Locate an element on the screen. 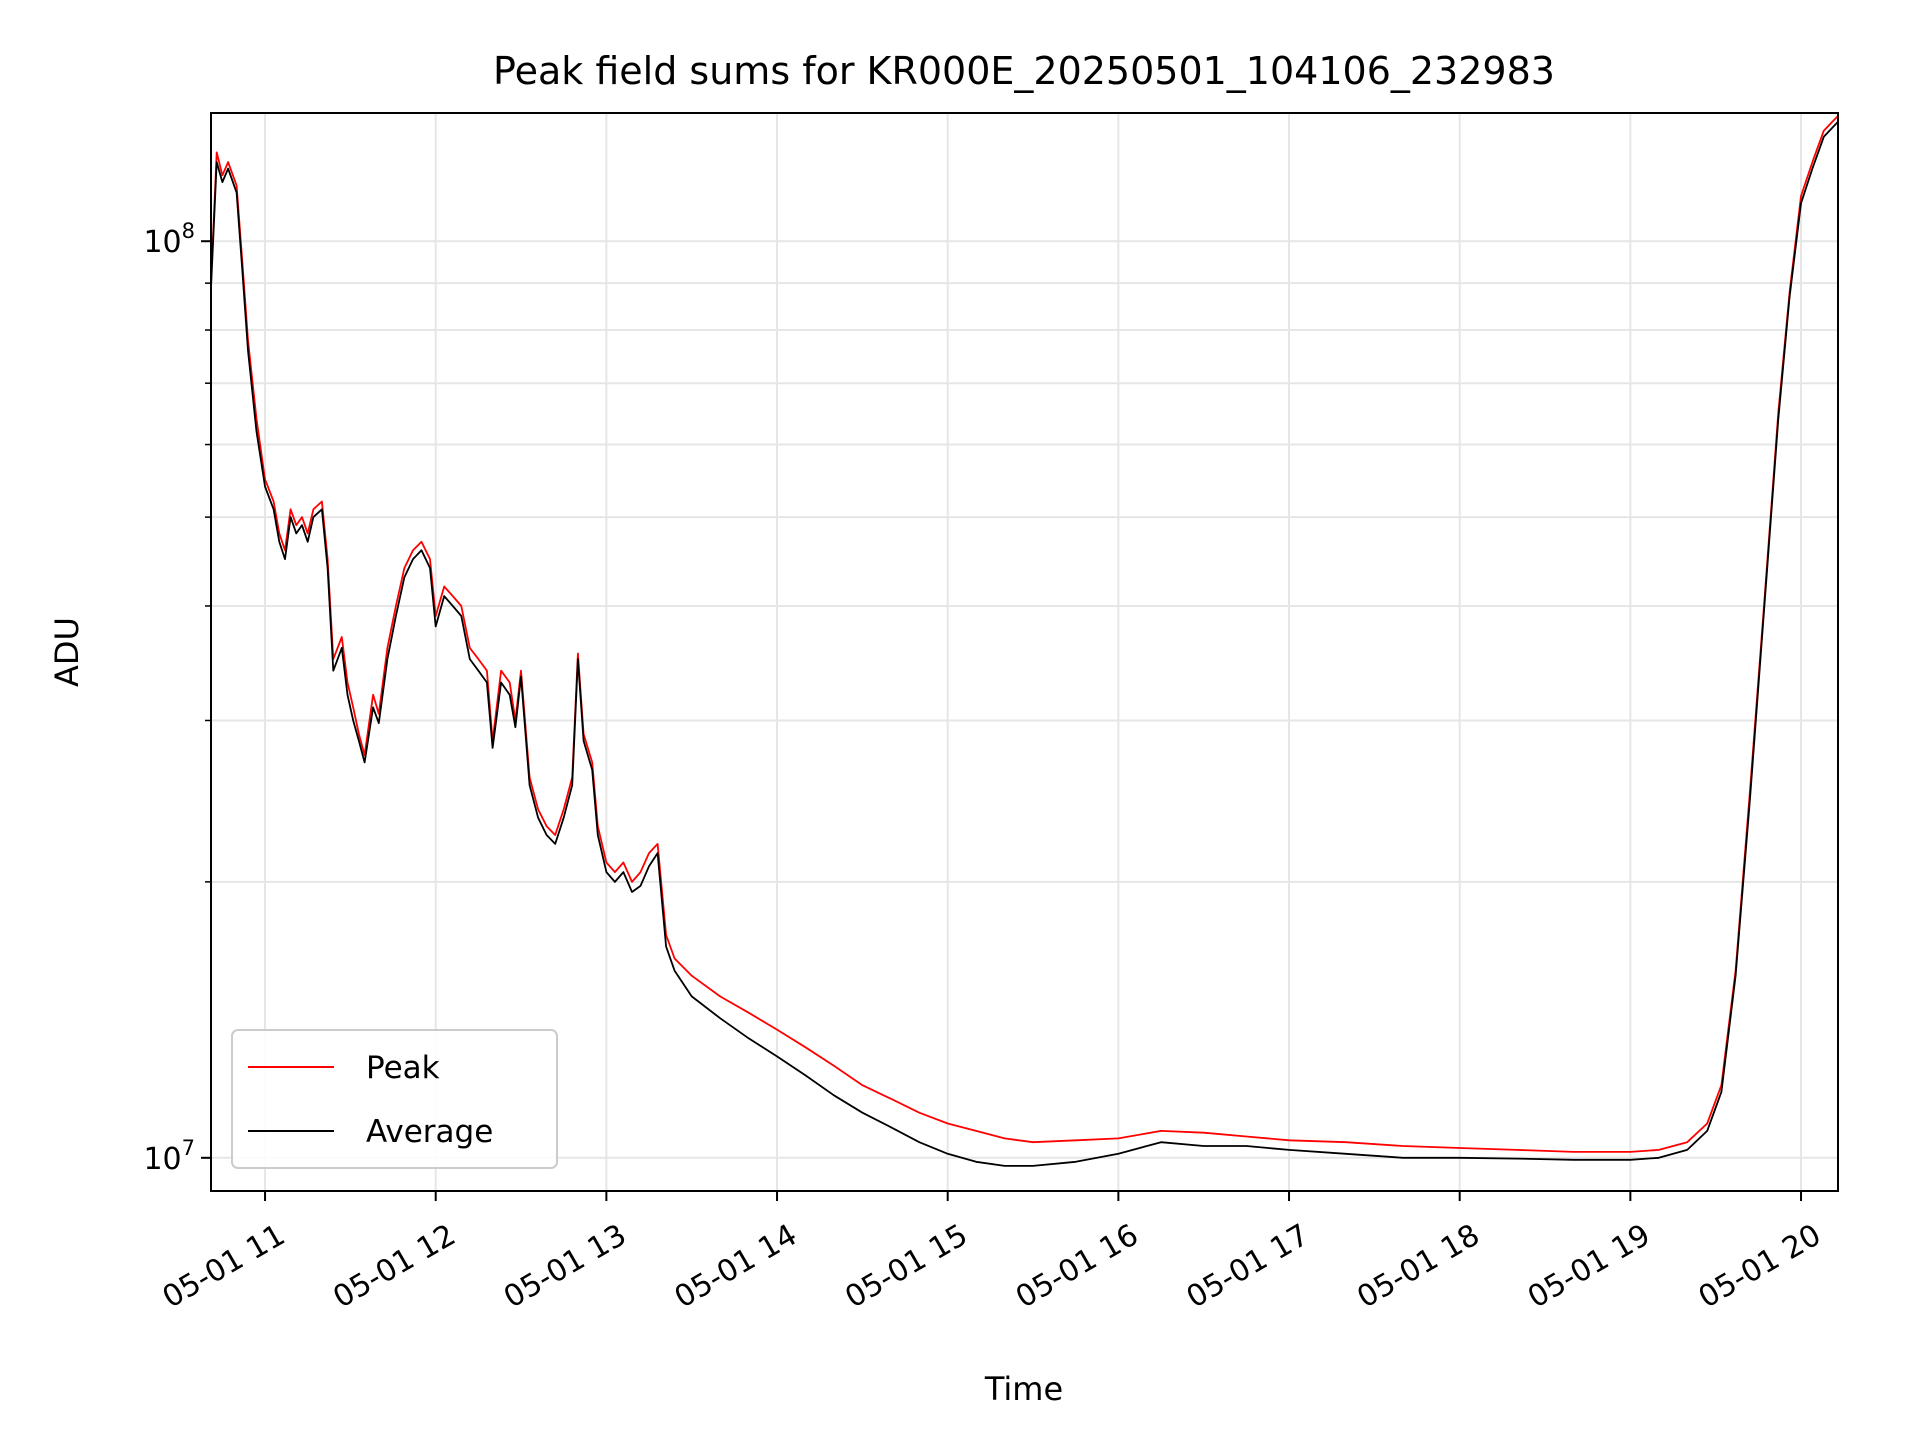 Image resolution: width=1920 pixels, height=1440 pixels. legend-label-peak: Peak is located at coordinates (403, 1068).